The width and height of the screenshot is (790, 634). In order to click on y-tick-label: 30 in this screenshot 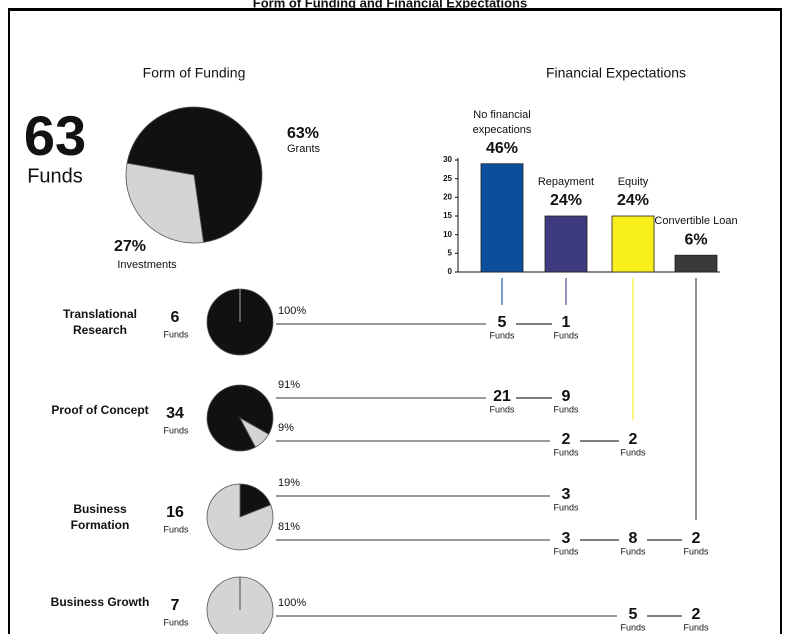, I will do `click(447, 159)`.